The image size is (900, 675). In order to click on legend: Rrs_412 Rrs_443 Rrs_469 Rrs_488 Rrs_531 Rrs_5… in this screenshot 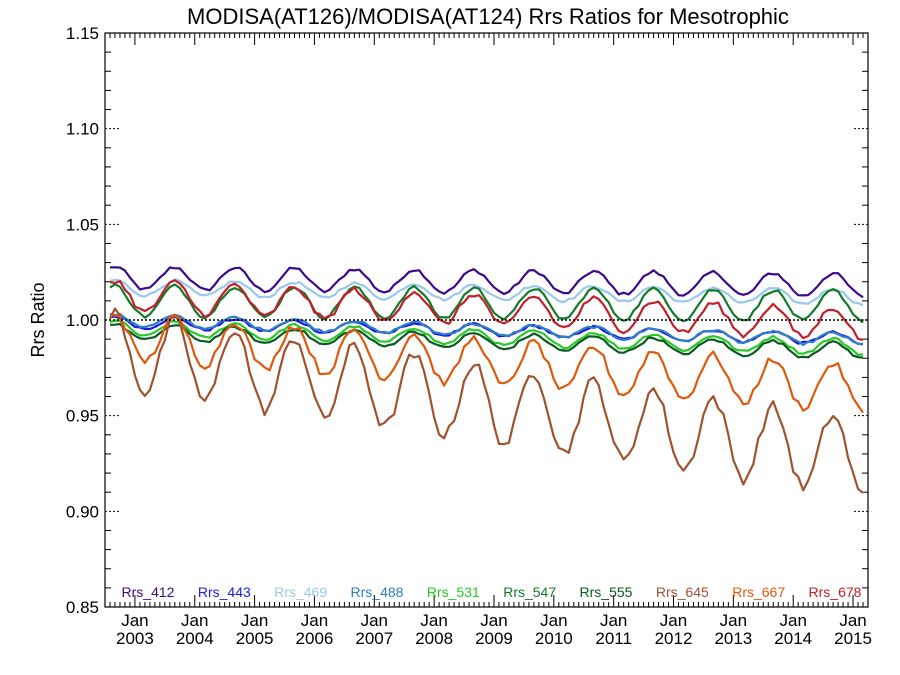, I will do `click(492, 592)`.